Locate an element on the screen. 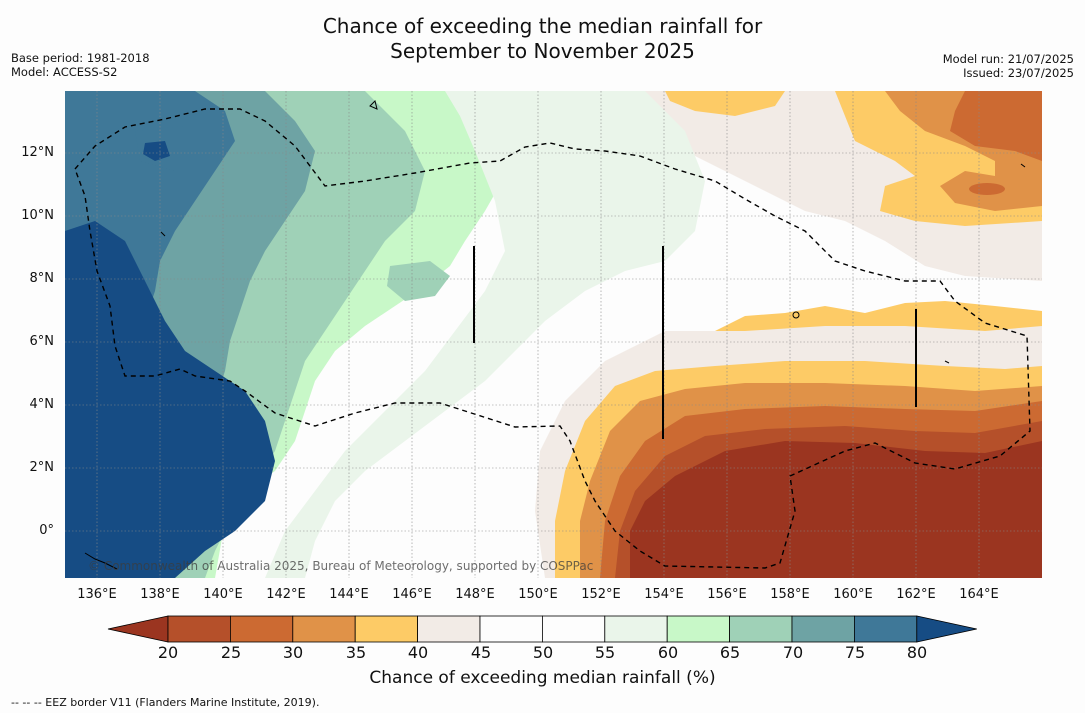  lon-label-146e: 146°E is located at coordinates (412, 594).